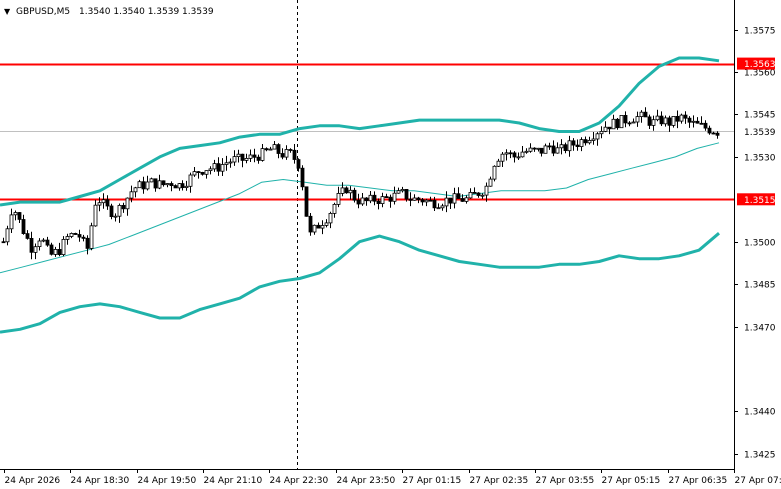 The height and width of the screenshot is (489, 781). I want to click on y-tick-label: 1.3575, so click(760, 32).